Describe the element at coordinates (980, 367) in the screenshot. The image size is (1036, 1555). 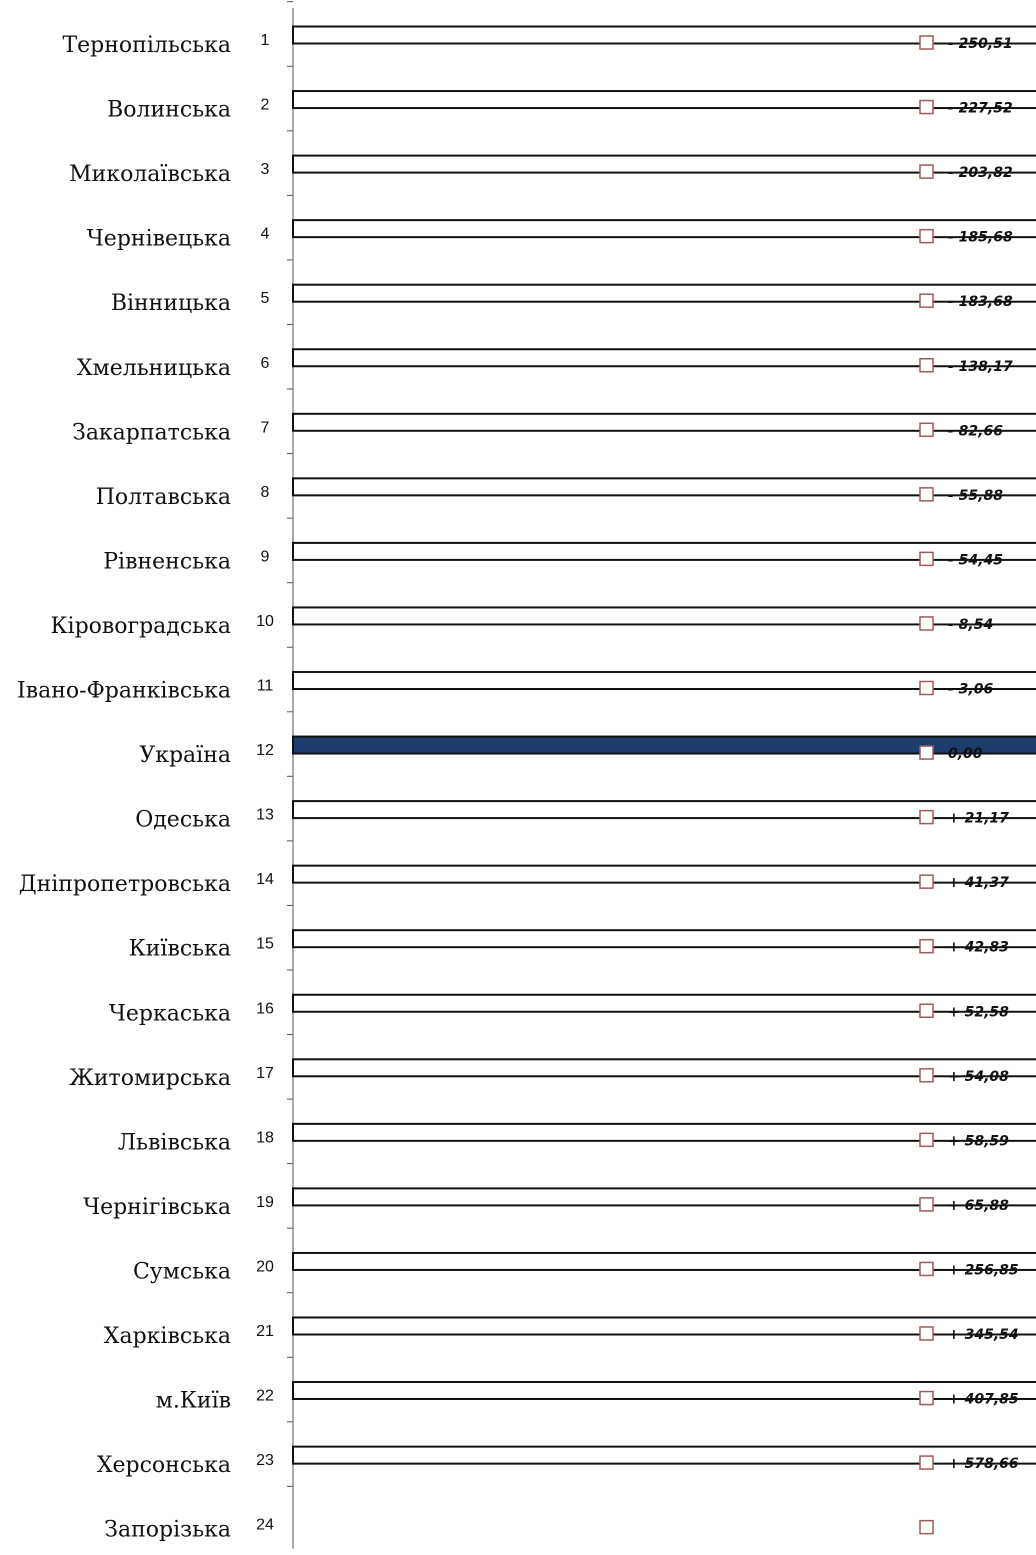
I see `deviation-label: - 138,17` at that location.